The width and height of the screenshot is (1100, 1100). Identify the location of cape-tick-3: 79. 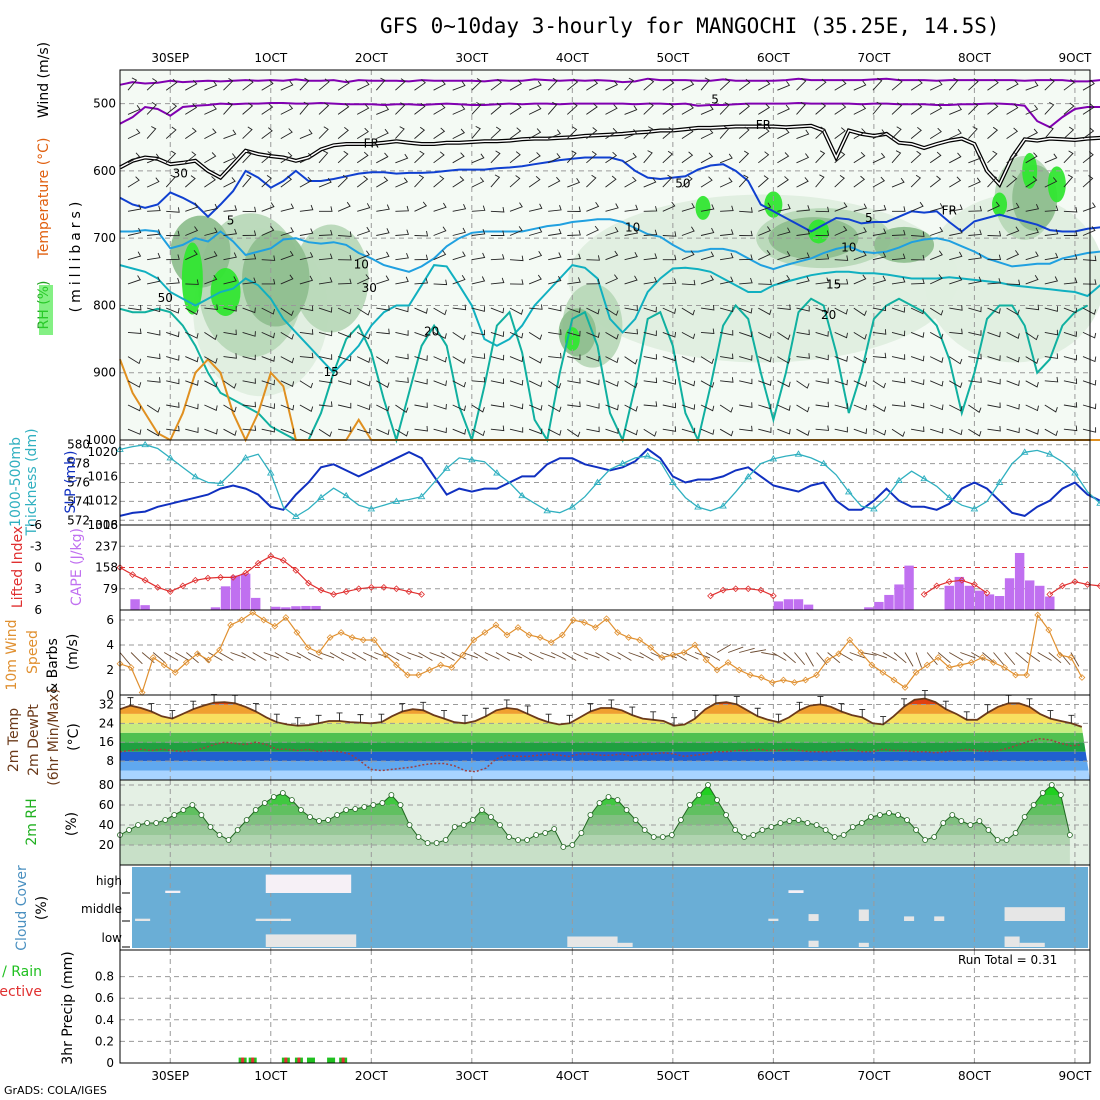
(110, 589).